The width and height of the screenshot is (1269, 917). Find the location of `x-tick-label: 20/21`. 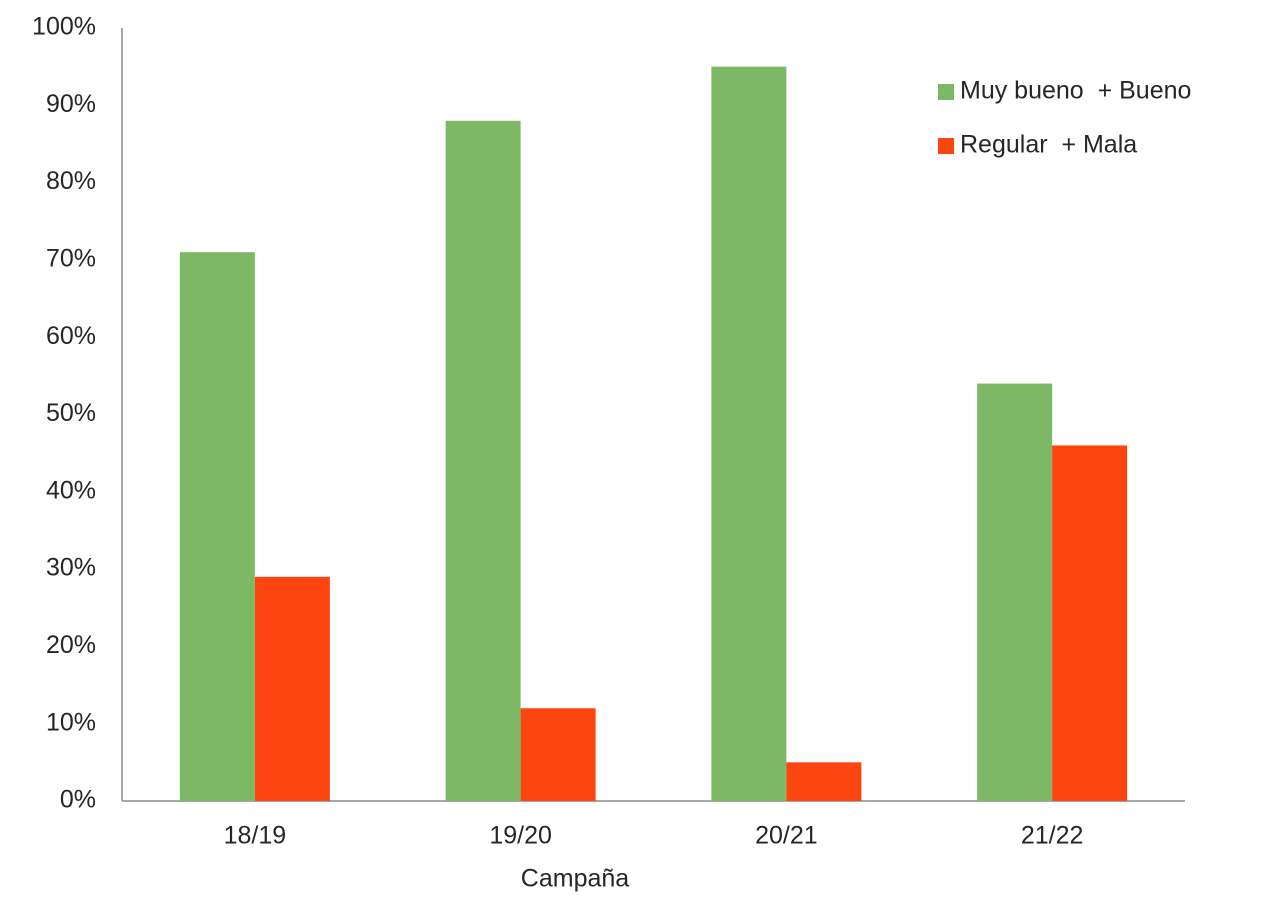

x-tick-label: 20/21 is located at coordinates (786, 836).